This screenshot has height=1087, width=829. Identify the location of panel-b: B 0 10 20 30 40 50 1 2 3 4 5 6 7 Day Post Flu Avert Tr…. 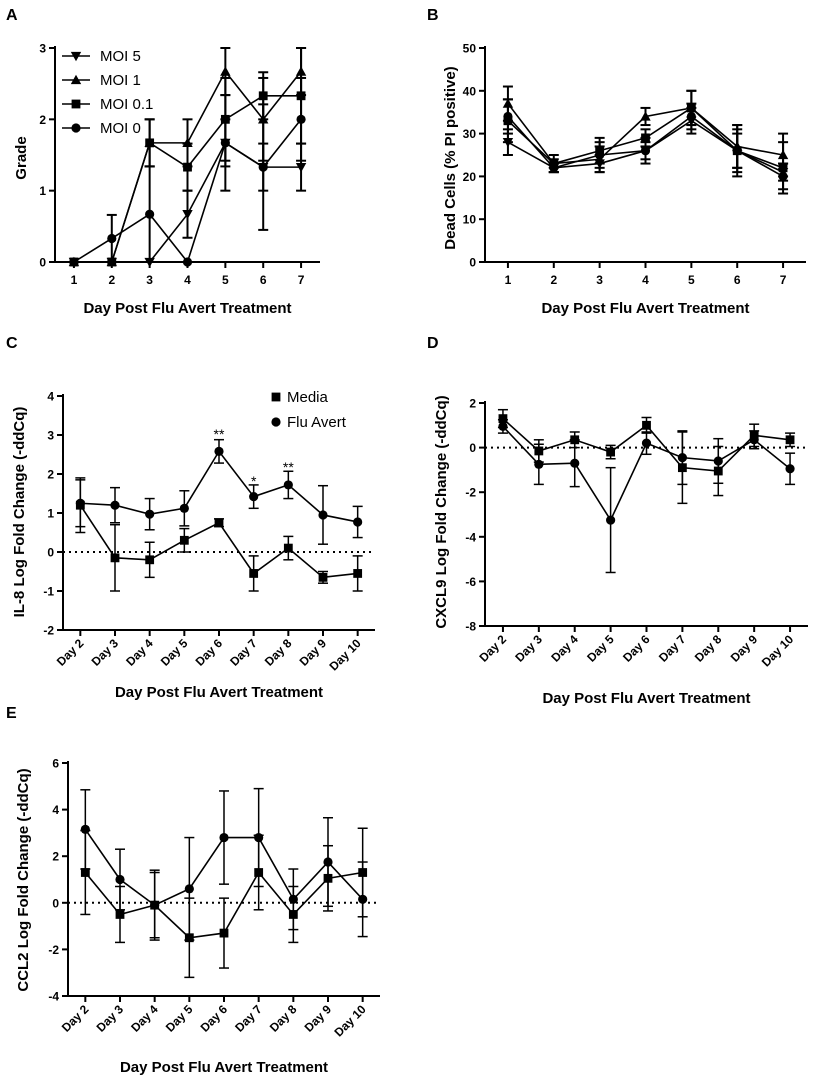
(616, 162).